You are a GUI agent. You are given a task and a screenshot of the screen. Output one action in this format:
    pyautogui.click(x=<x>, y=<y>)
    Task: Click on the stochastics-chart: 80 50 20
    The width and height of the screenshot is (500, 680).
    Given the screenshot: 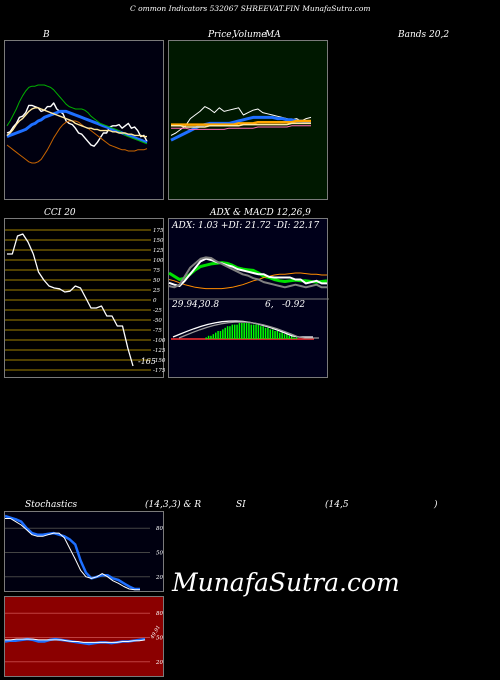 What is the action you would take?
    pyautogui.click(x=83, y=552)
    